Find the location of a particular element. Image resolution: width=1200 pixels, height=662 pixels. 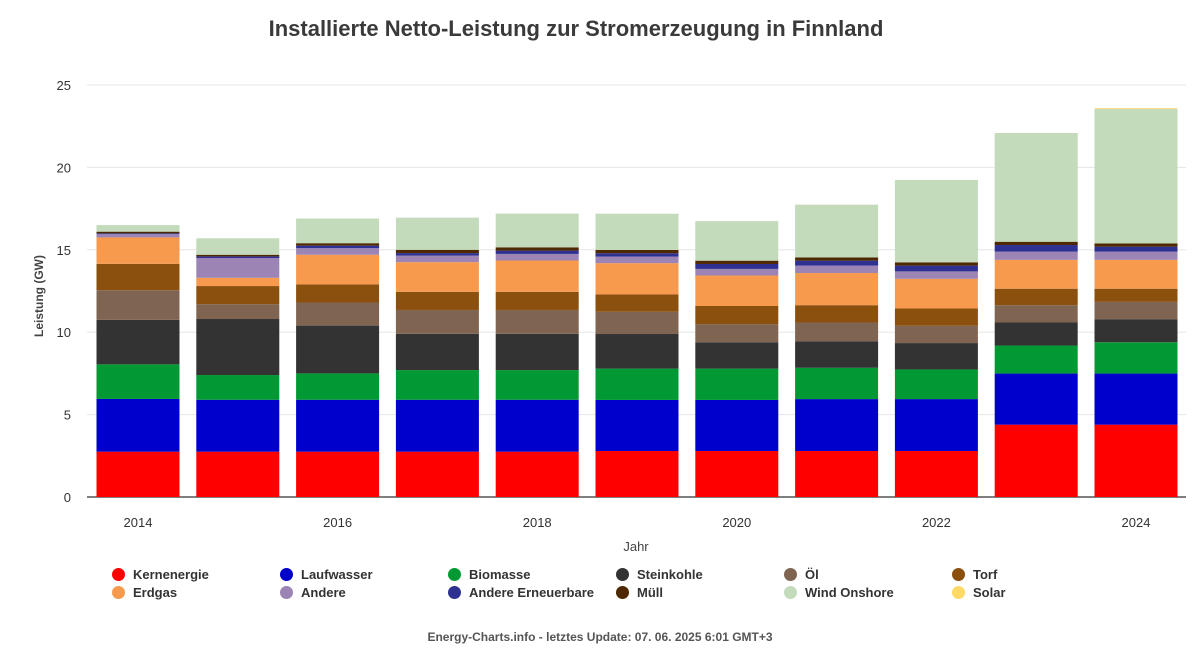

legend-item: Torf is located at coordinates (1036, 574).